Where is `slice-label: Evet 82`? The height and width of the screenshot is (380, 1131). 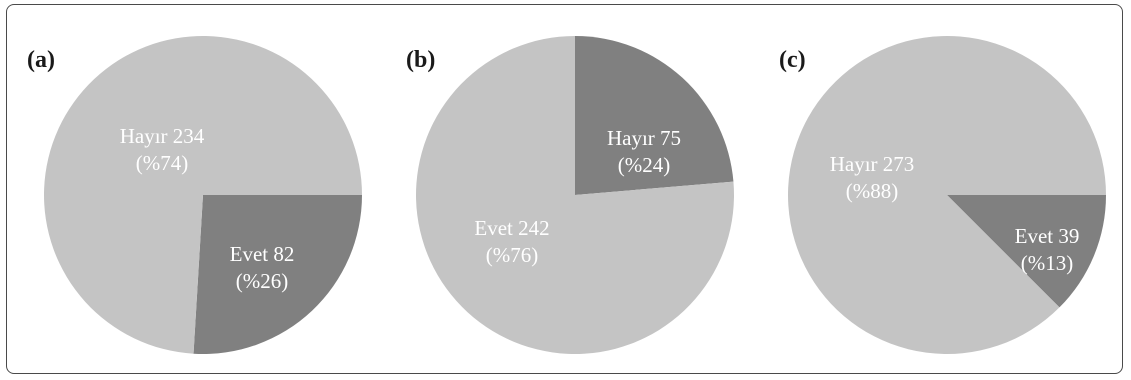 slice-label: Evet 82 is located at coordinates (262, 254).